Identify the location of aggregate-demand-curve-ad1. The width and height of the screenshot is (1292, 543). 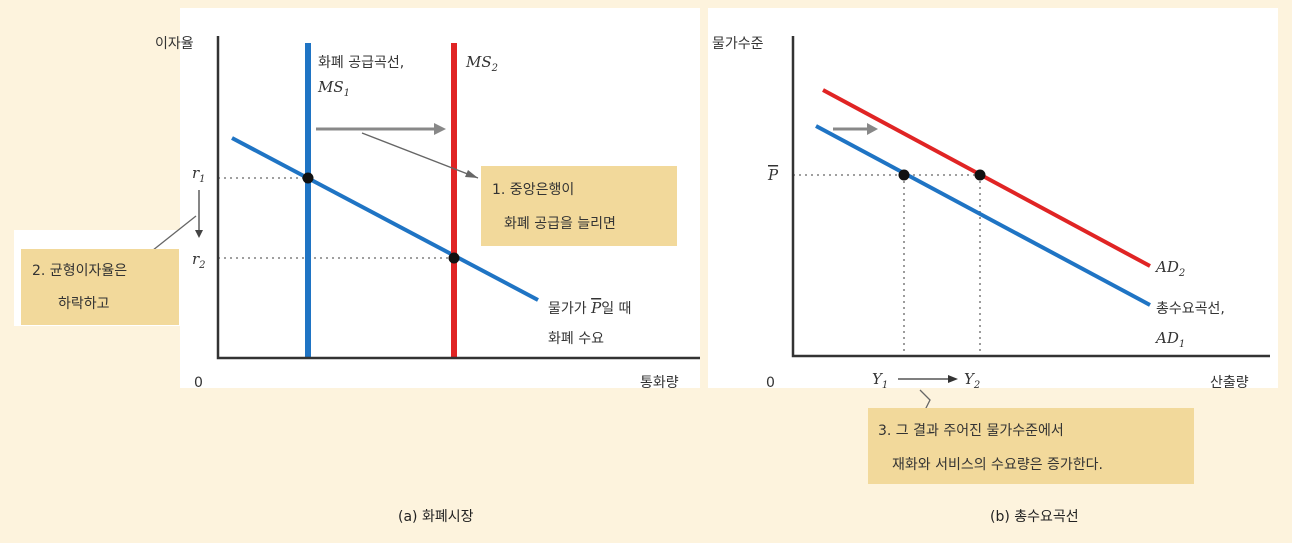
(983, 215).